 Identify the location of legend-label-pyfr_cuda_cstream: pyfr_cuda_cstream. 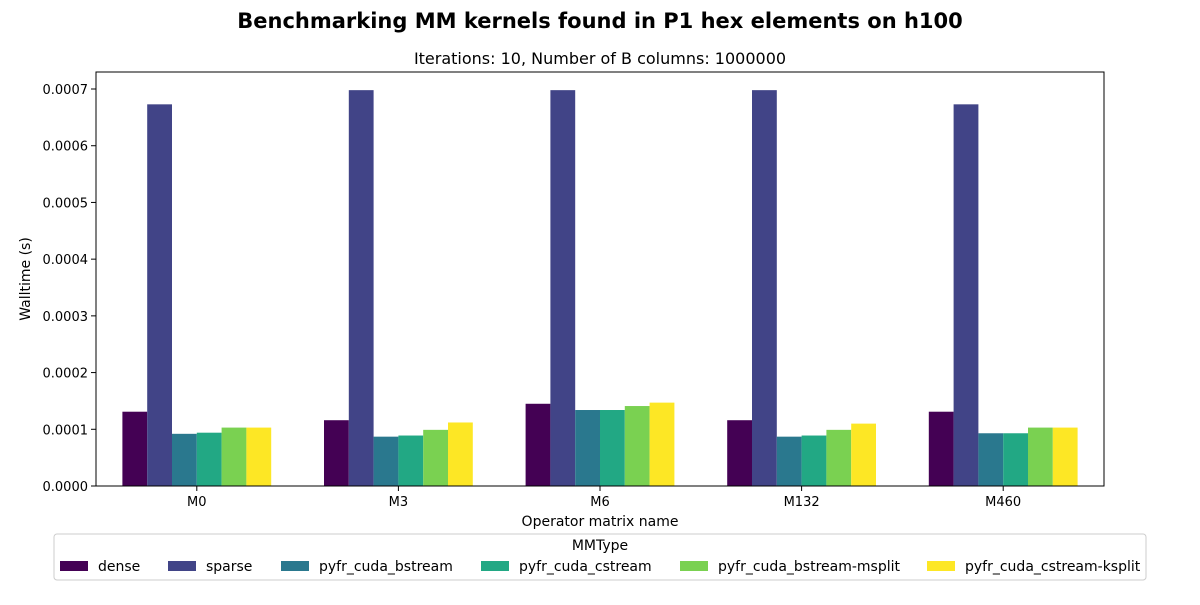
(585, 567).